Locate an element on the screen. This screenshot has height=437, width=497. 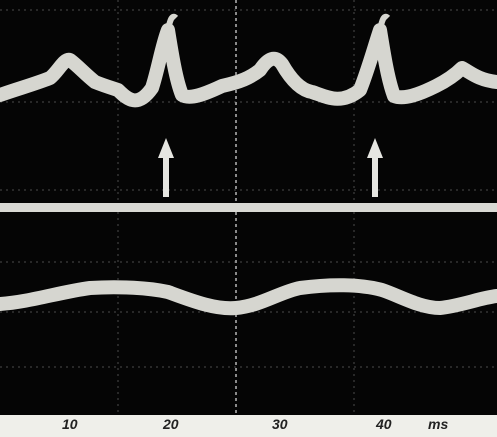
scale-label-10: 10 is located at coordinates (70, 424).